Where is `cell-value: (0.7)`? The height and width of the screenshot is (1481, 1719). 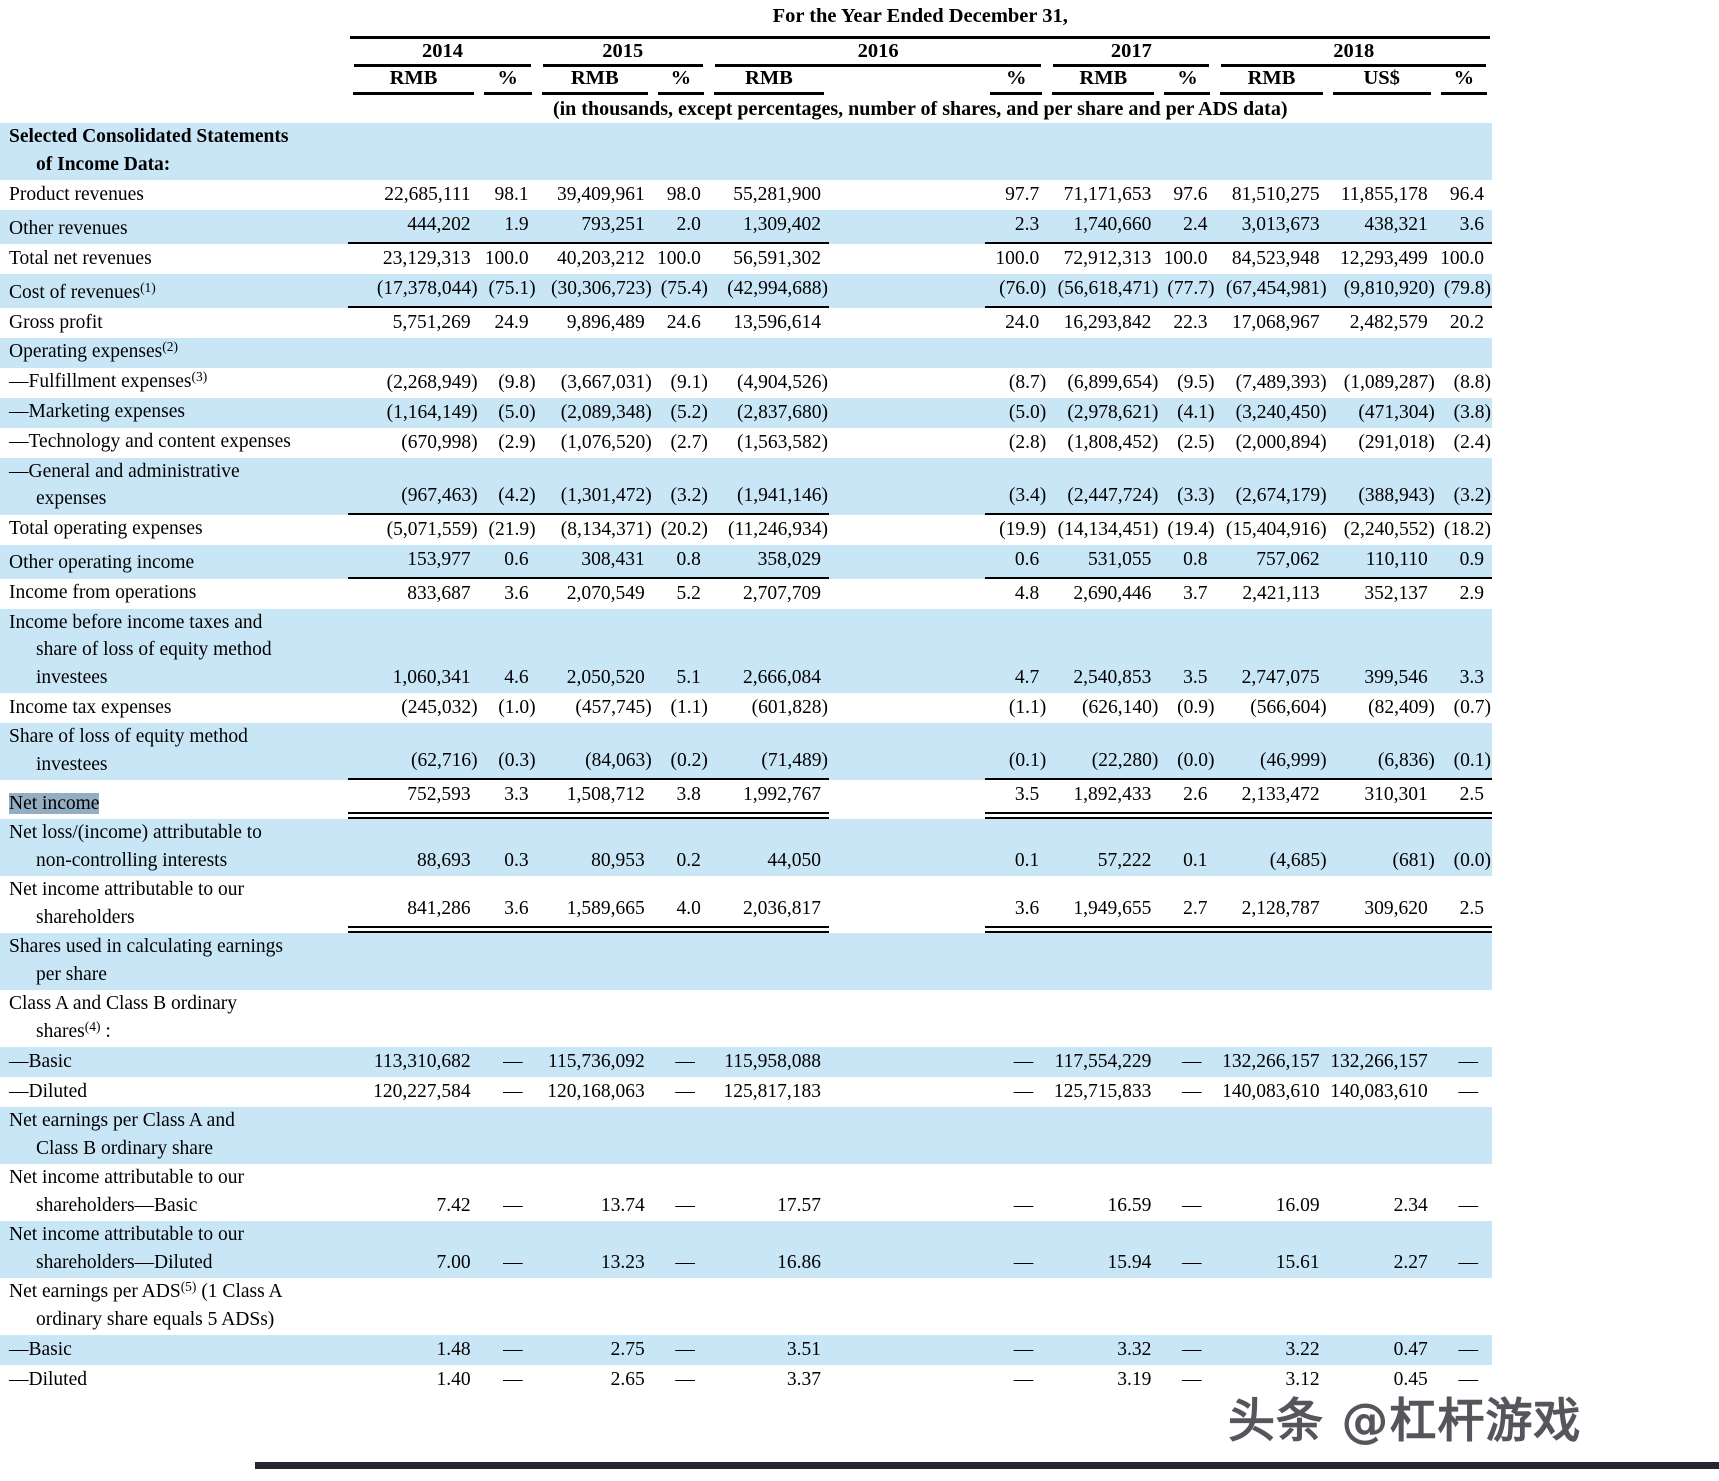 cell-value: (0.7) is located at coordinates (1463, 708).